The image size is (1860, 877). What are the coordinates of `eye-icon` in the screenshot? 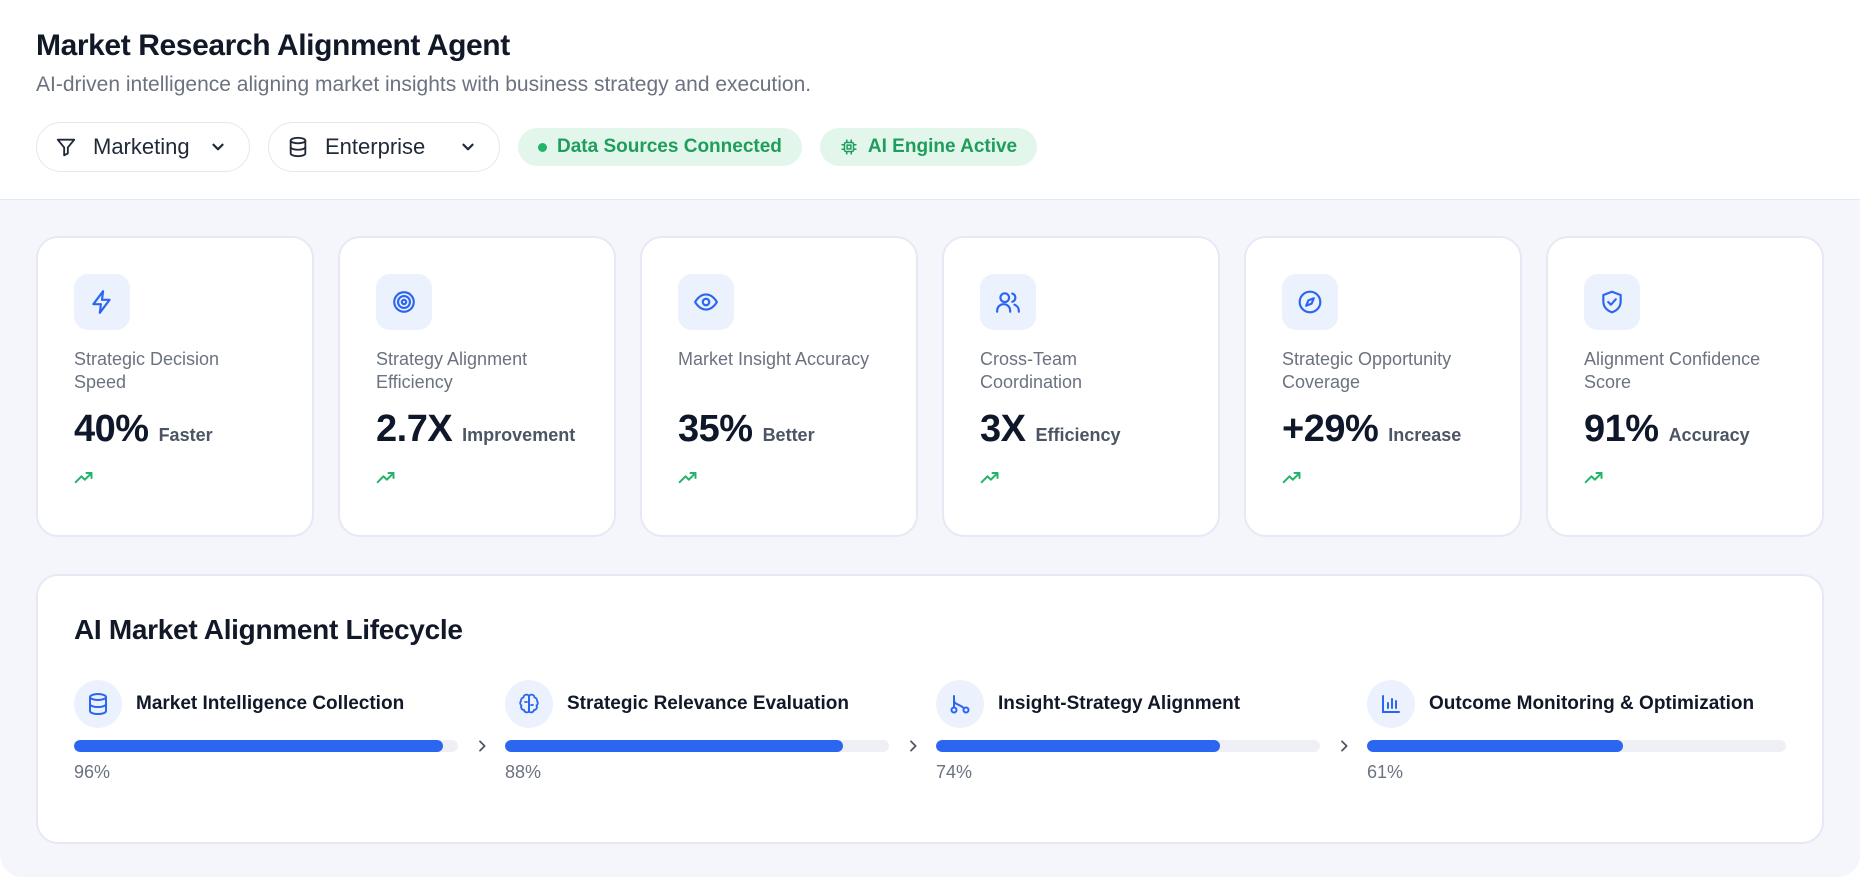 It's located at (706, 302).